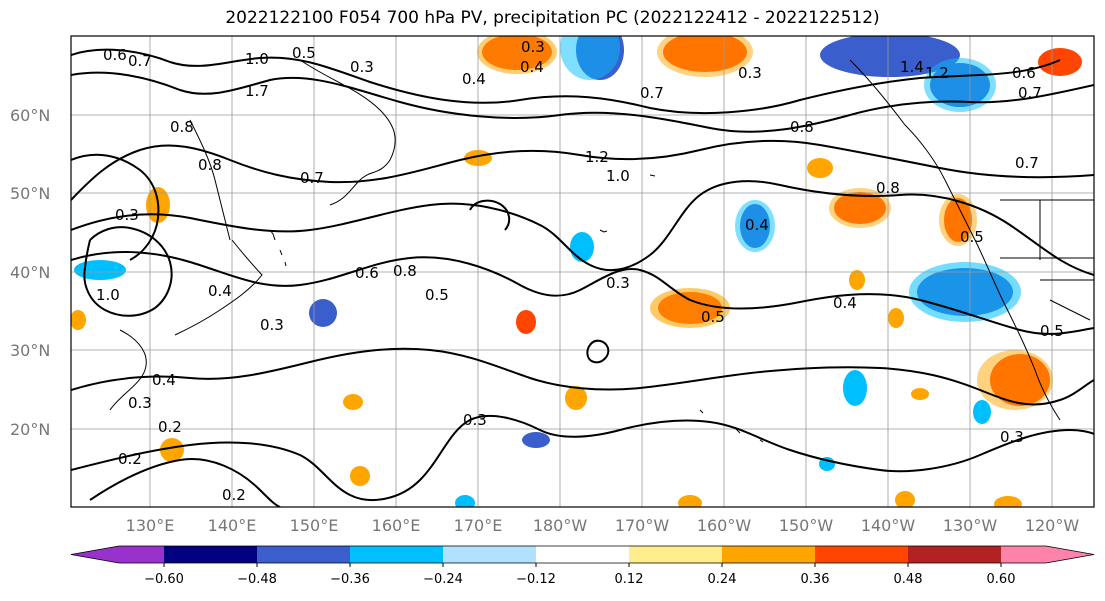  Describe the element at coordinates (30, 193) in the screenshot. I see `lat-label: 50°N` at that location.